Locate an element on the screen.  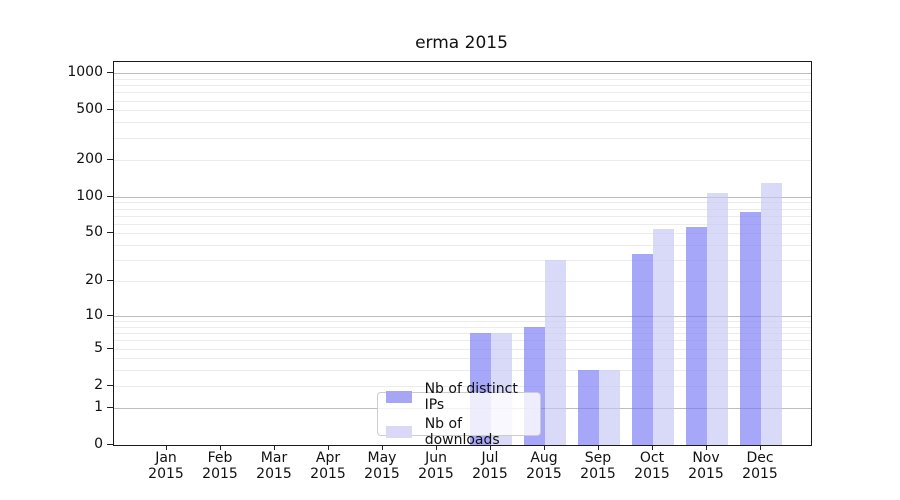
y-tick-label: 50 is located at coordinates (94, 232).